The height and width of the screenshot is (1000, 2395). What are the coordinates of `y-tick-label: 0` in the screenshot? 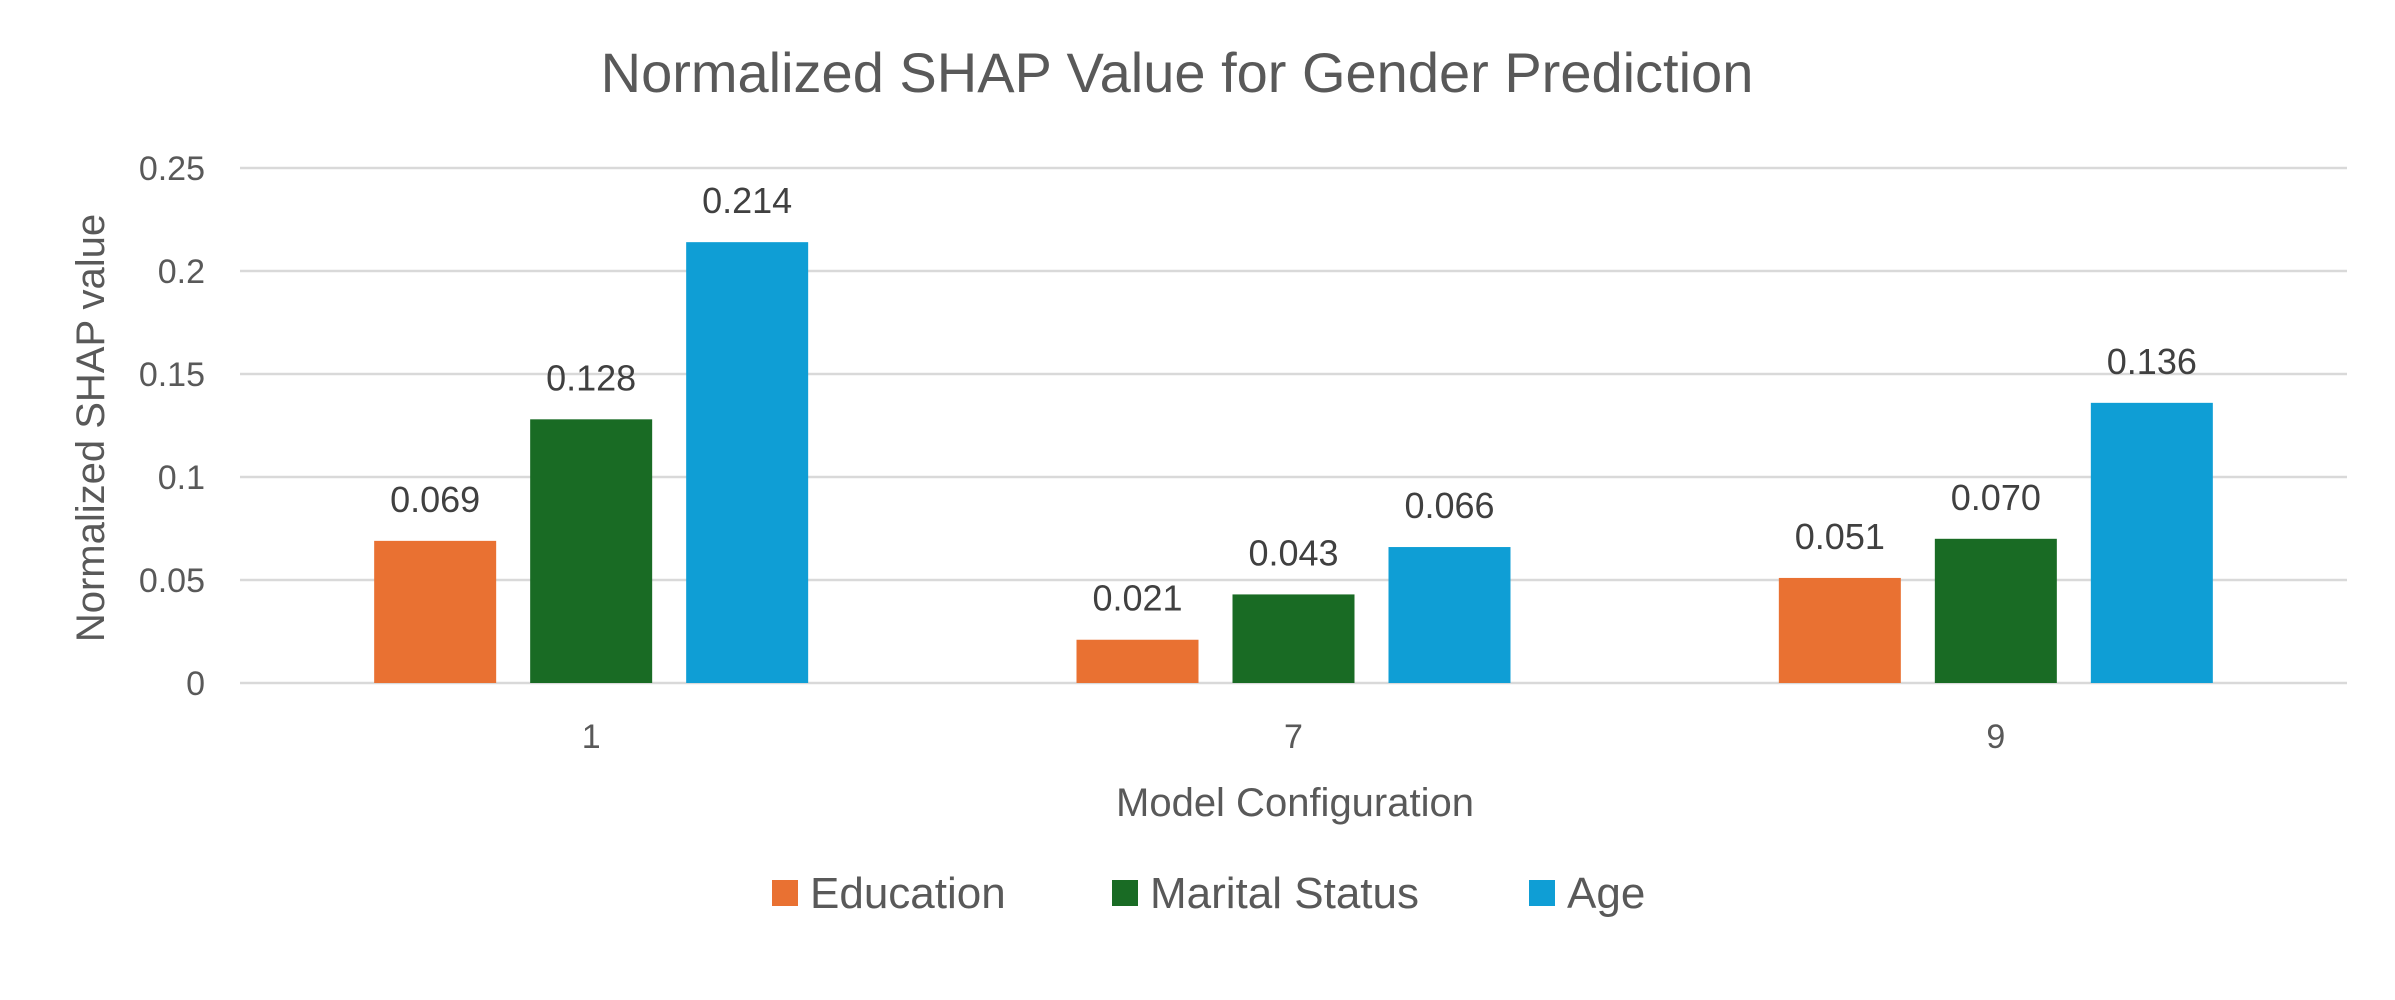 It's located at (195, 684).